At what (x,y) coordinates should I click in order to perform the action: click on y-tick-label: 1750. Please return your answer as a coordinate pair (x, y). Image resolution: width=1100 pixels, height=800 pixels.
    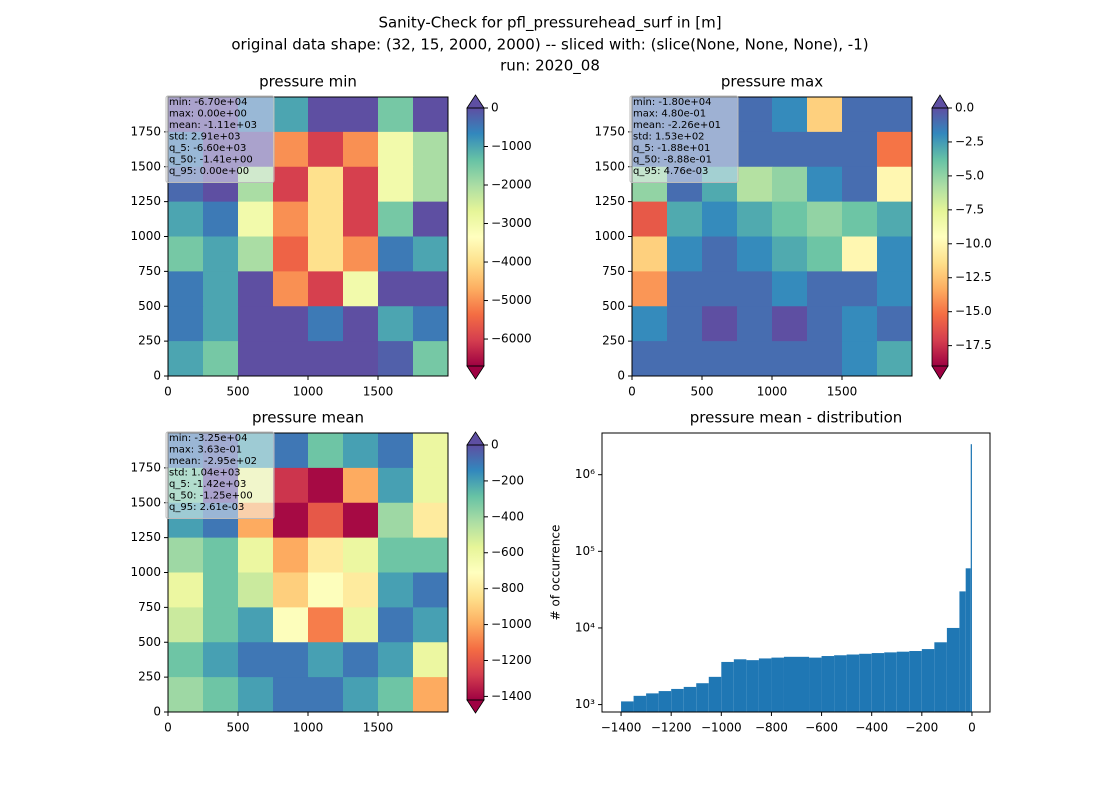
    Looking at the image, I should click on (609, 131).